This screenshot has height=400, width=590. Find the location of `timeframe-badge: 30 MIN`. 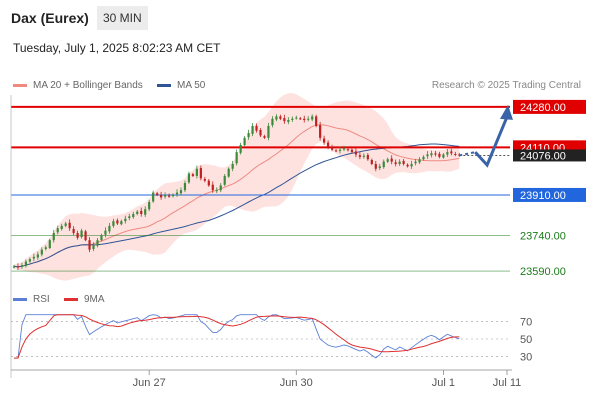

timeframe-badge: 30 MIN is located at coordinates (122, 18).